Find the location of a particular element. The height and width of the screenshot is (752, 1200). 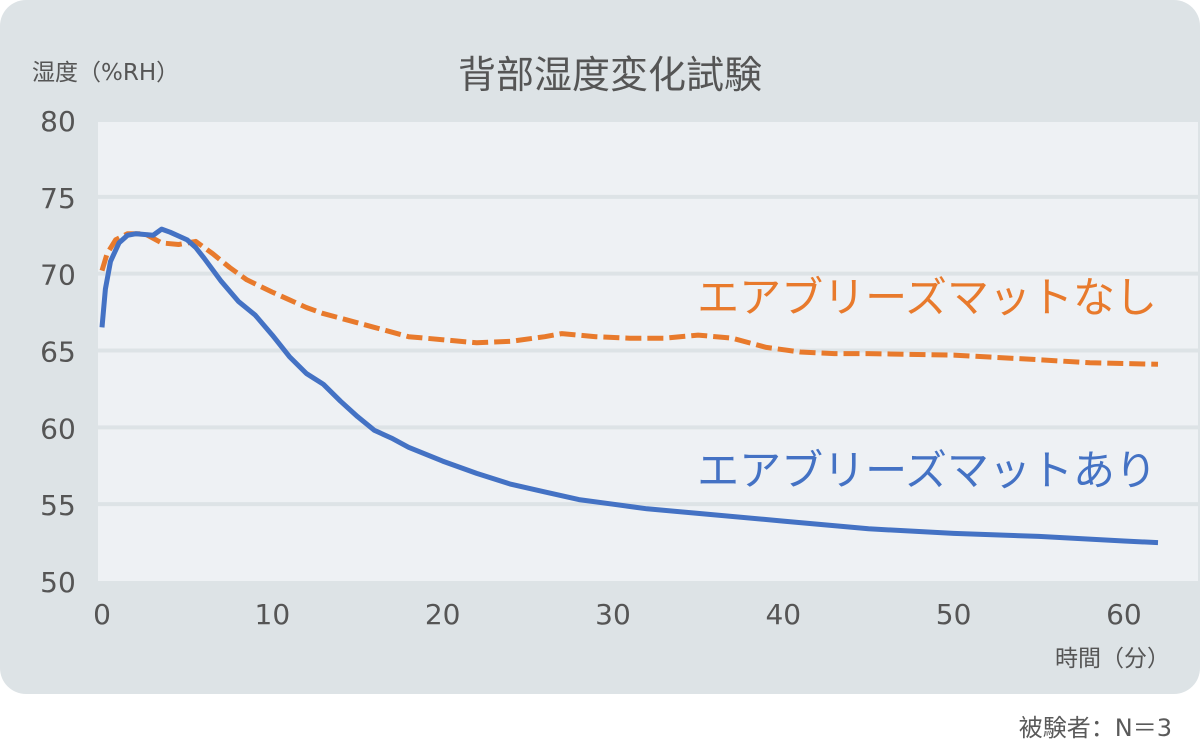

y-axis-label: 湿度（%RH） is located at coordinates (105, 73).